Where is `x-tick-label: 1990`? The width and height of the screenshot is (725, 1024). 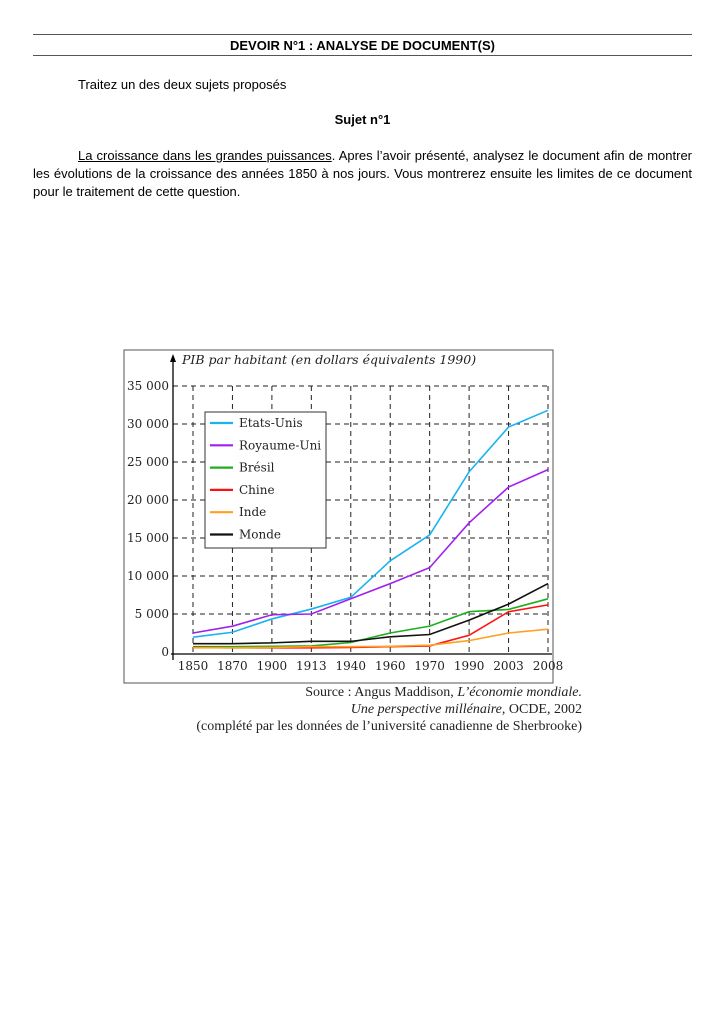
x-tick-label: 1990 is located at coordinates (469, 666).